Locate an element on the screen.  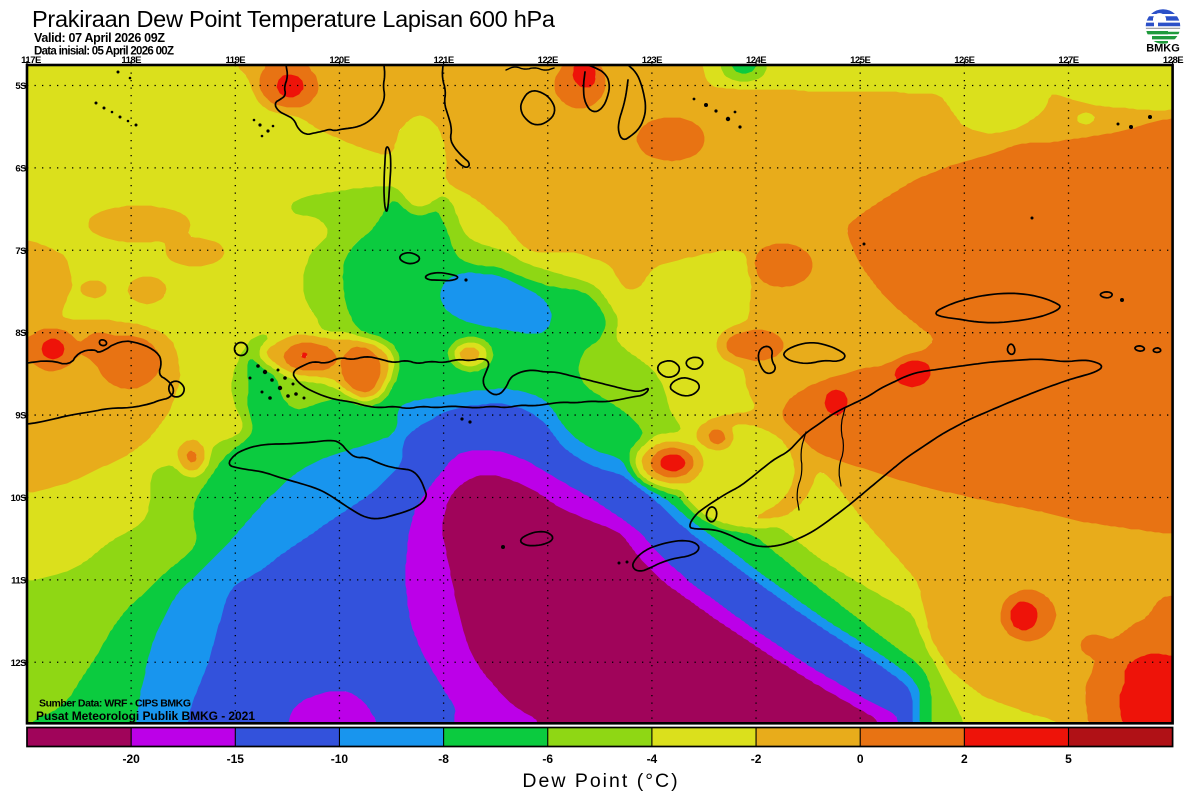
svg-text: 5 is located at coordinates (1068, 759).